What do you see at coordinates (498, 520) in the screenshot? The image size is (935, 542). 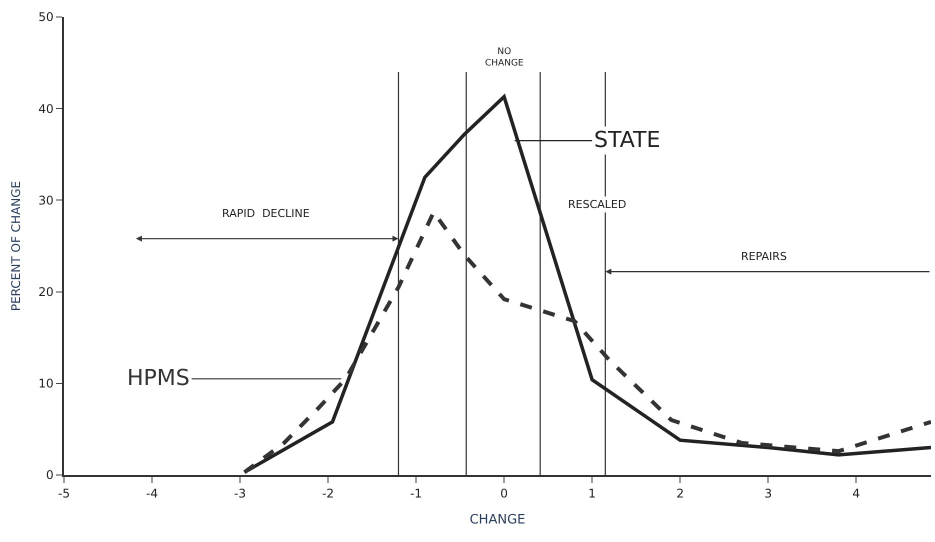 I see `x-axis-title: CHANGE` at bounding box center [498, 520].